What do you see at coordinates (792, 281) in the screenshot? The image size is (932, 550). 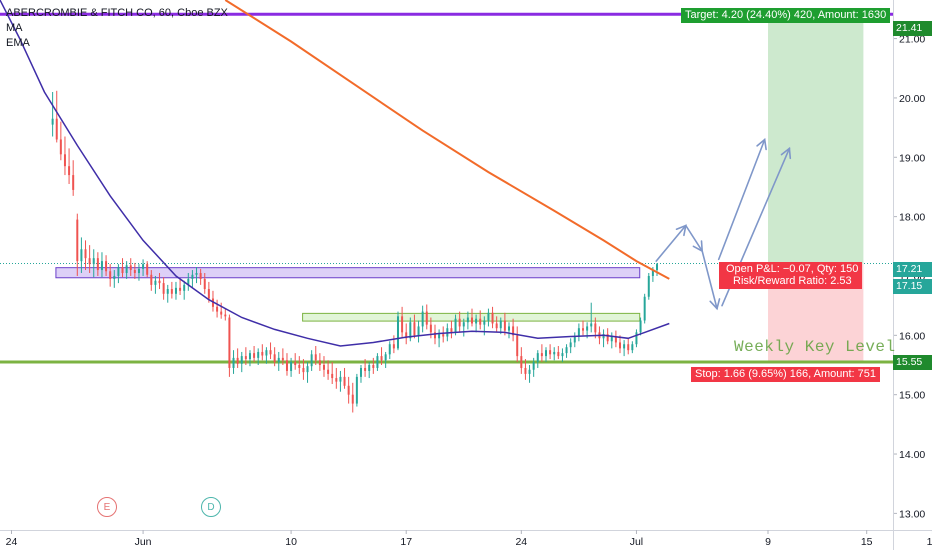 I see `risk-reward-label: Risk/Reward Ratio: 2.53` at bounding box center [792, 281].